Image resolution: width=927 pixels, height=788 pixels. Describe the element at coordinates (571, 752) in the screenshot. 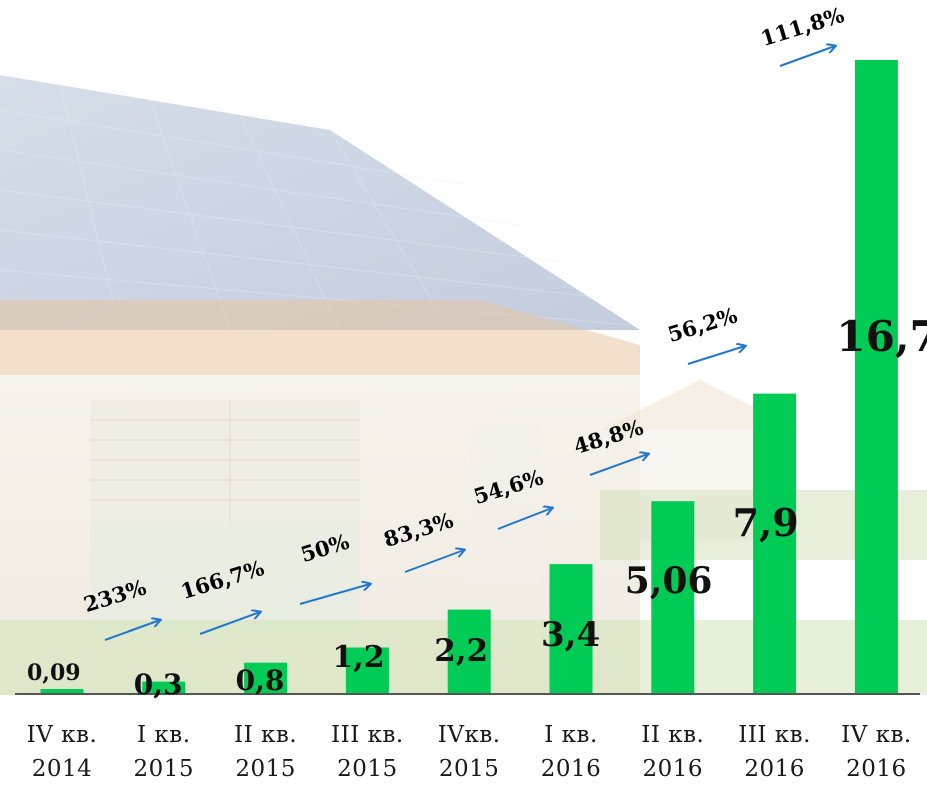

I see `x-tick-label: I кв. 2016` at that location.